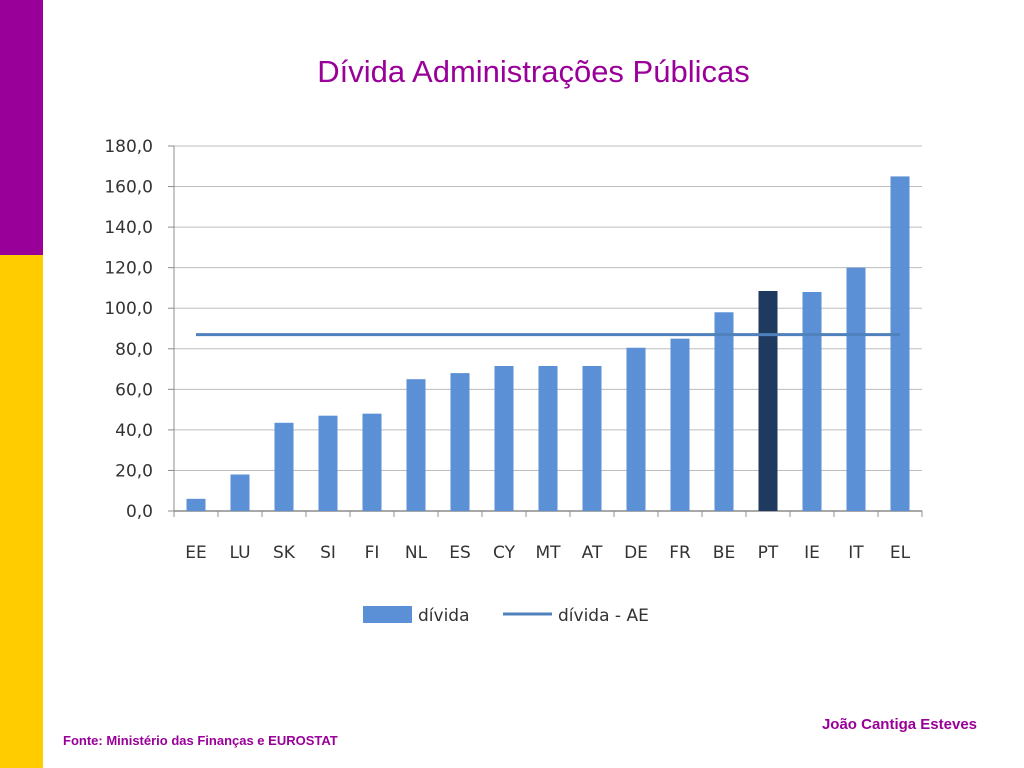 The width and height of the screenshot is (1024, 768). I want to click on accent-bar-purple, so click(21, 127).